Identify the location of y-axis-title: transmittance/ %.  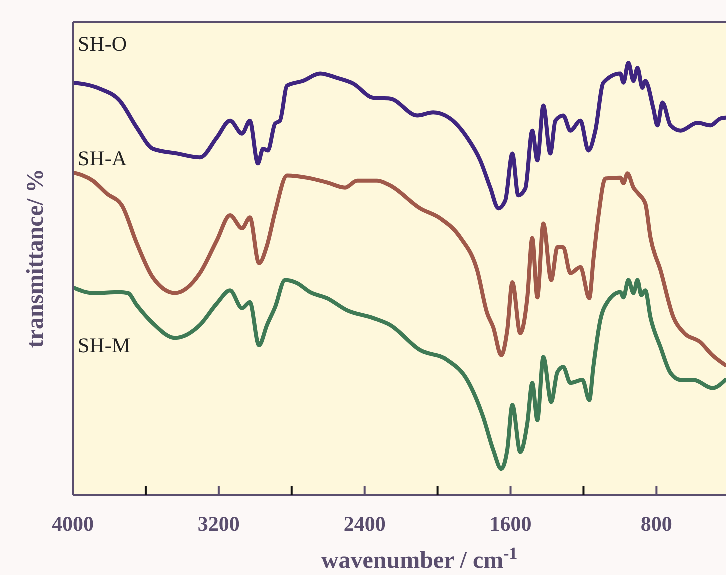
(36, 258).